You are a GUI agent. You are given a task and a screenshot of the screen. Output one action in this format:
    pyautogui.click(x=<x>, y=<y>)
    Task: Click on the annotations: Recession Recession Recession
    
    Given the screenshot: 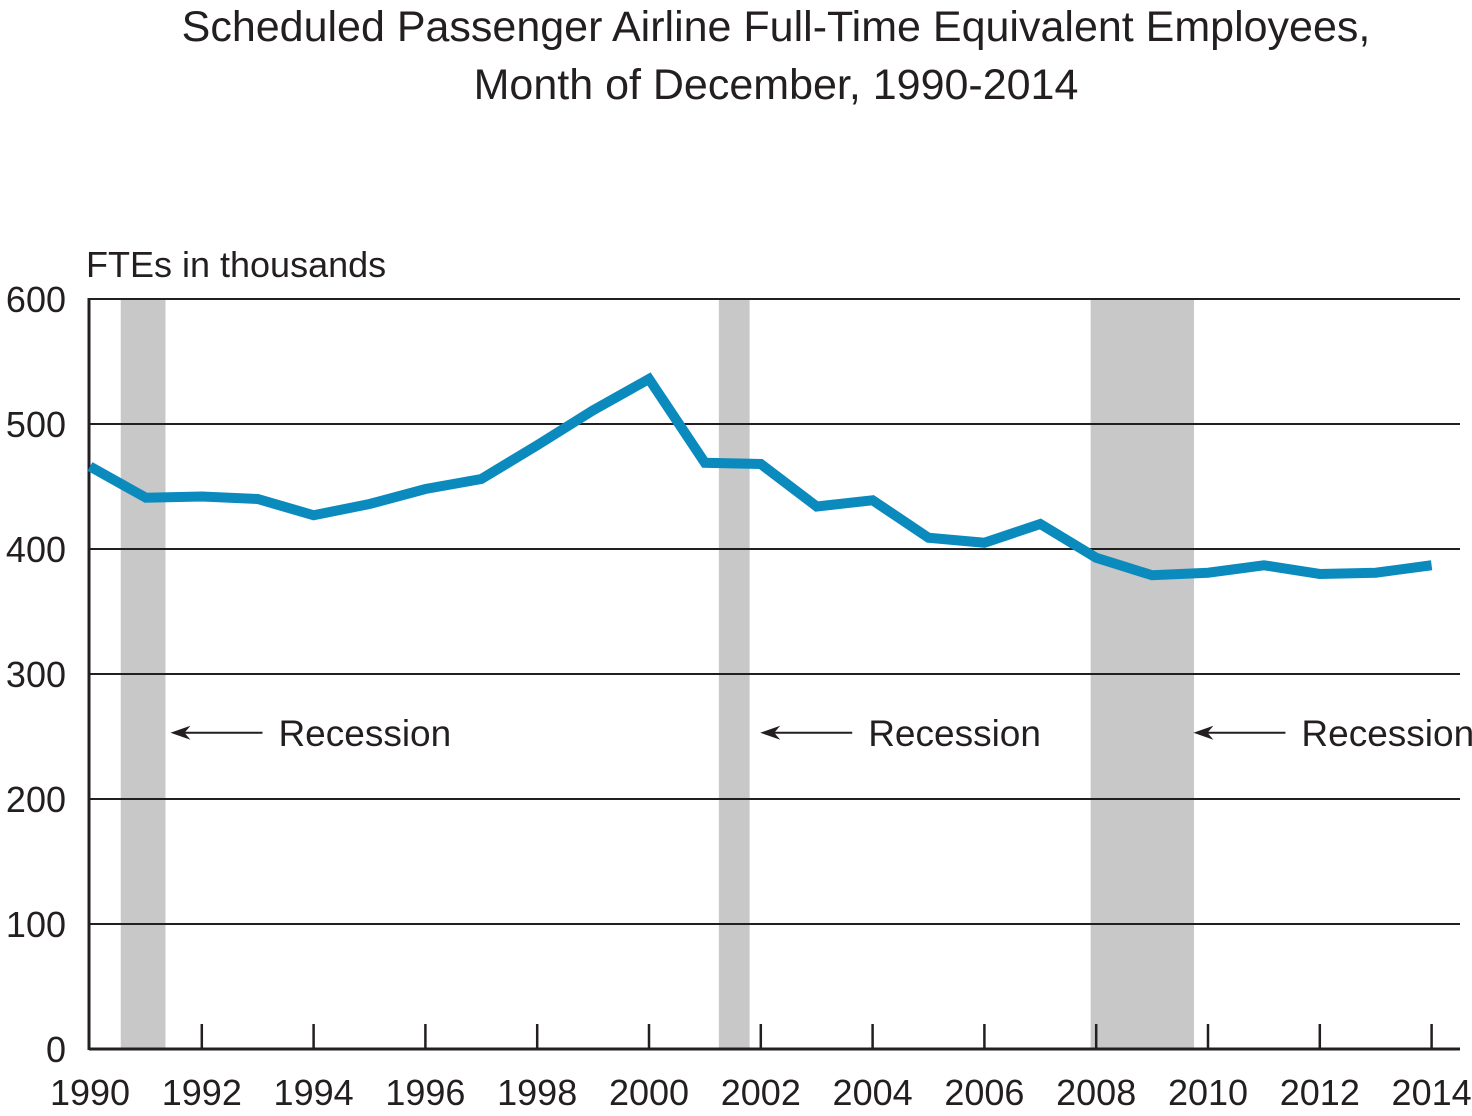 What is the action you would take?
    pyautogui.click(x=821, y=733)
    